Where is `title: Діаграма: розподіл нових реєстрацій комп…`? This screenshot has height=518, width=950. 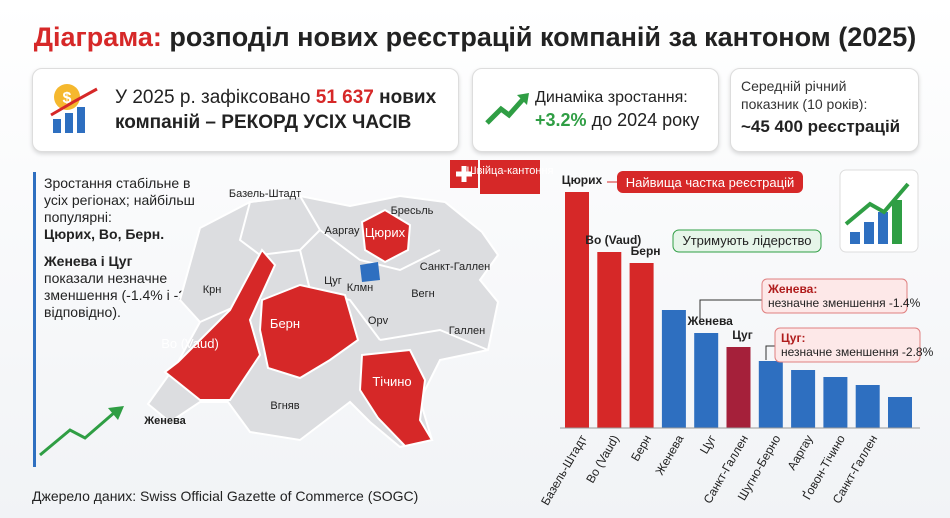 title: Діаграма: розподіл нових реєстрацій комп… is located at coordinates (475, 37).